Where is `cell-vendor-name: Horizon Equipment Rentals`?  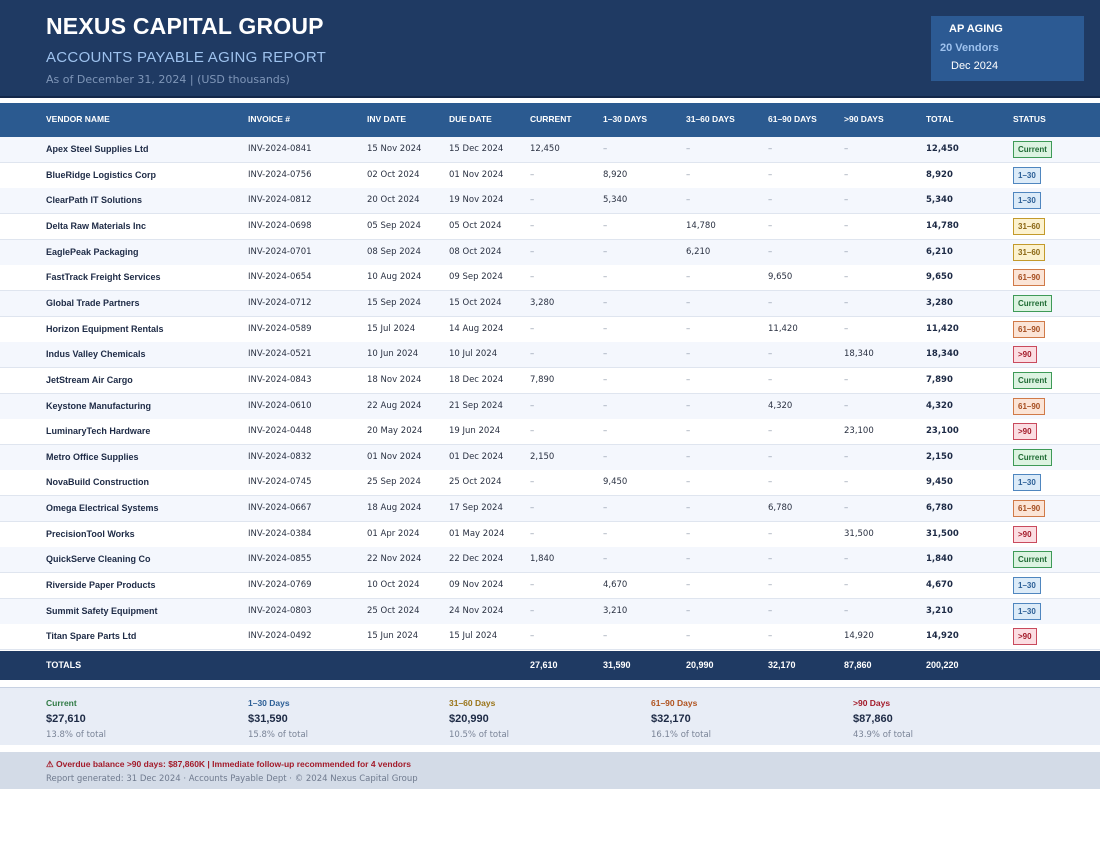 cell-vendor-name: Horizon Equipment Rentals is located at coordinates (105, 329).